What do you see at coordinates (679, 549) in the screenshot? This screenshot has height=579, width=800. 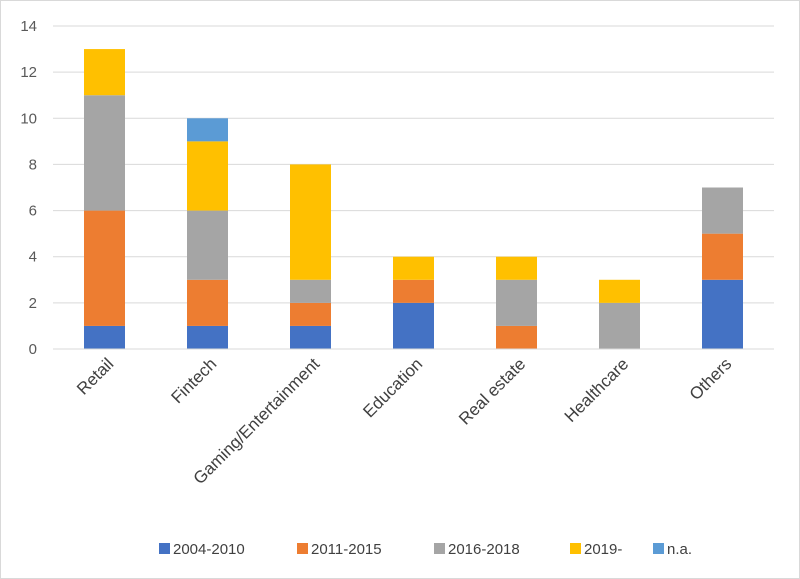 I see `legend-label: n.a.` at bounding box center [679, 549].